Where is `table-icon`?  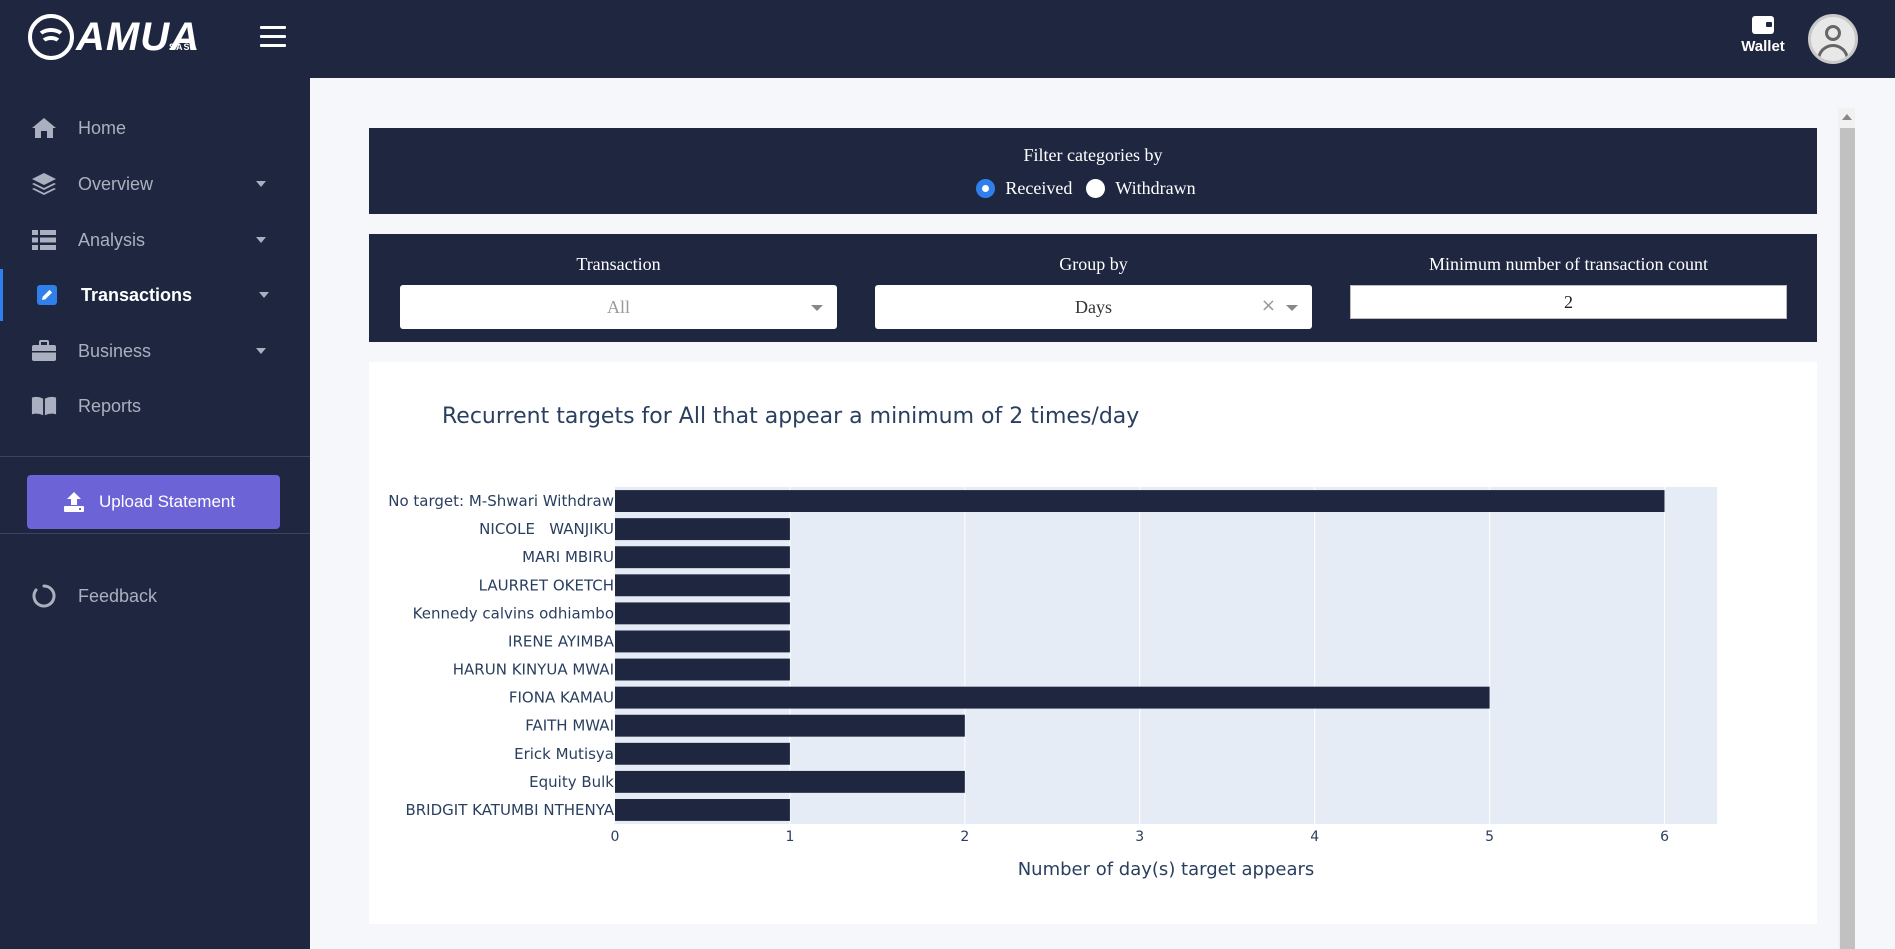 table-icon is located at coordinates (44, 240).